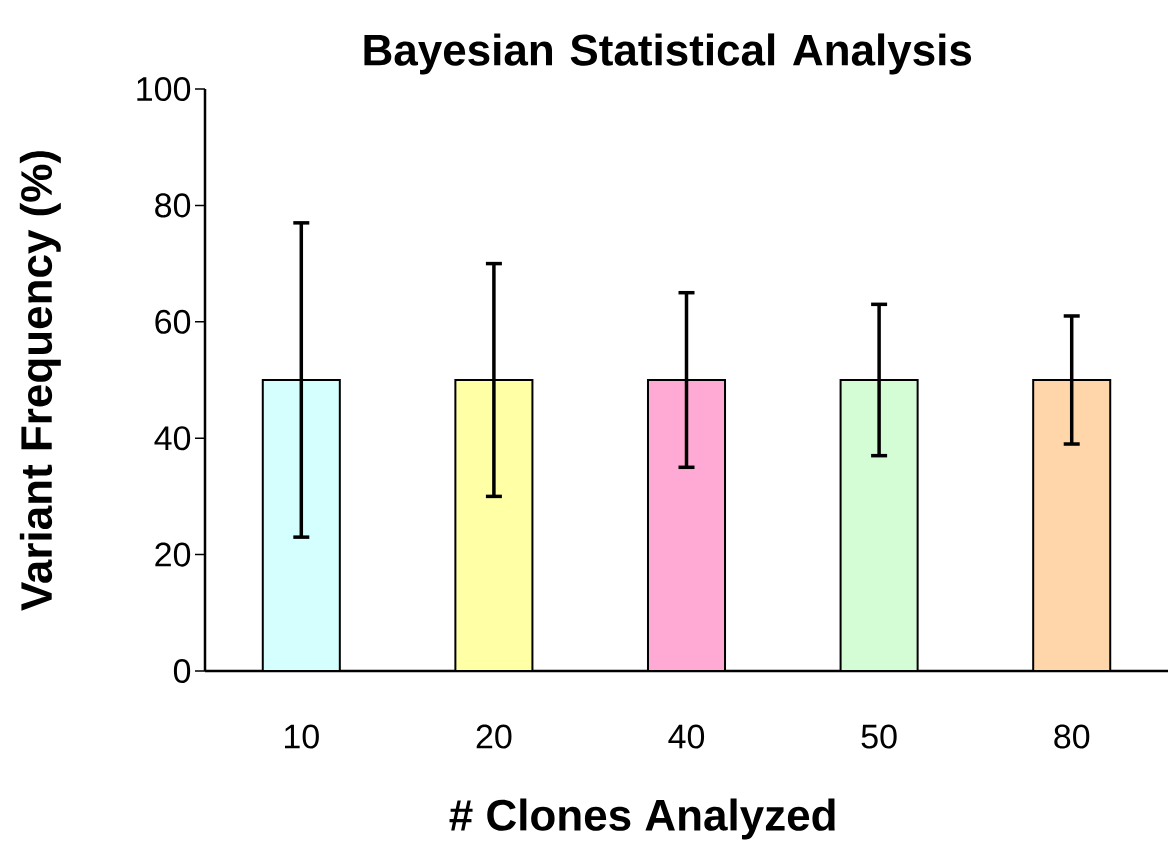  What do you see at coordinates (182, 671) in the screenshot?
I see `y-tick-label: 0` at bounding box center [182, 671].